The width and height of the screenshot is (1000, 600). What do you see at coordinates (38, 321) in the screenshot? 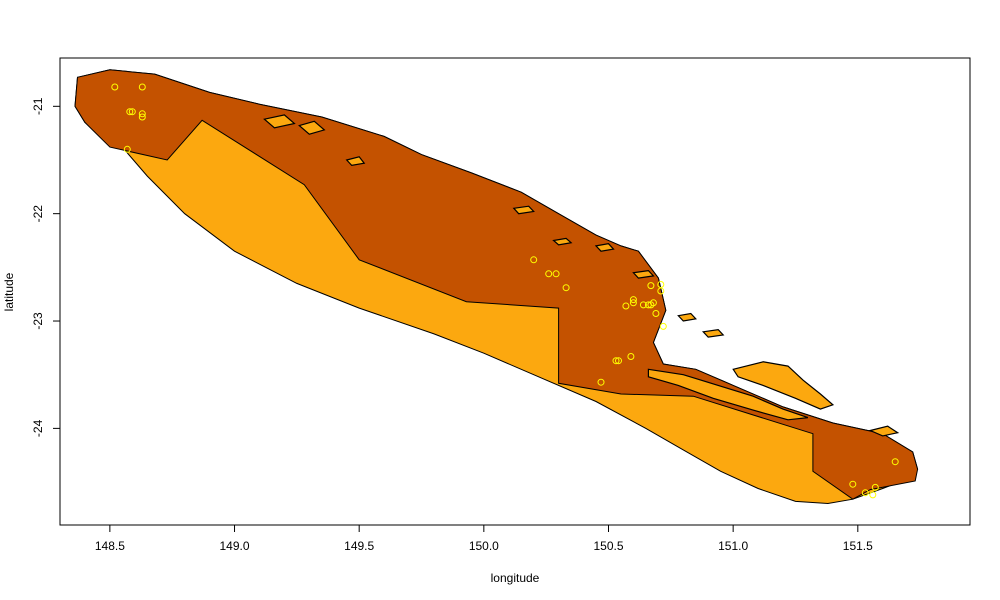
I see `y-tick-label: -23` at bounding box center [38, 321].